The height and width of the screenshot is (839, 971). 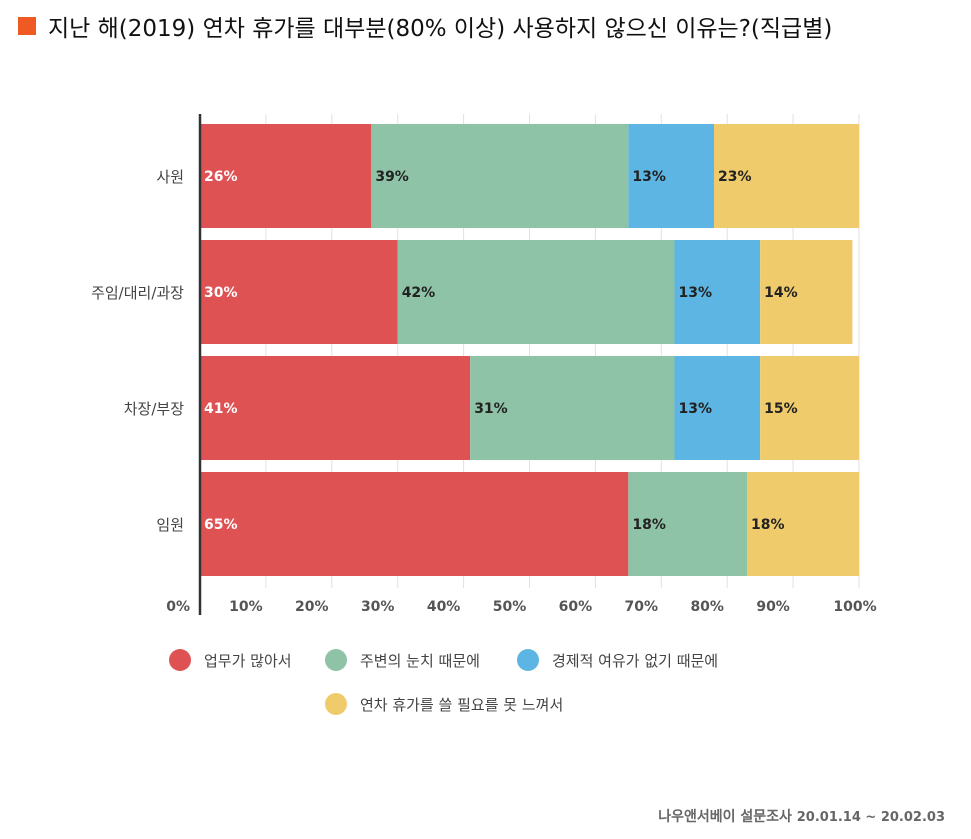 What do you see at coordinates (221, 177) in the screenshot?
I see `data-label: 26%` at bounding box center [221, 177].